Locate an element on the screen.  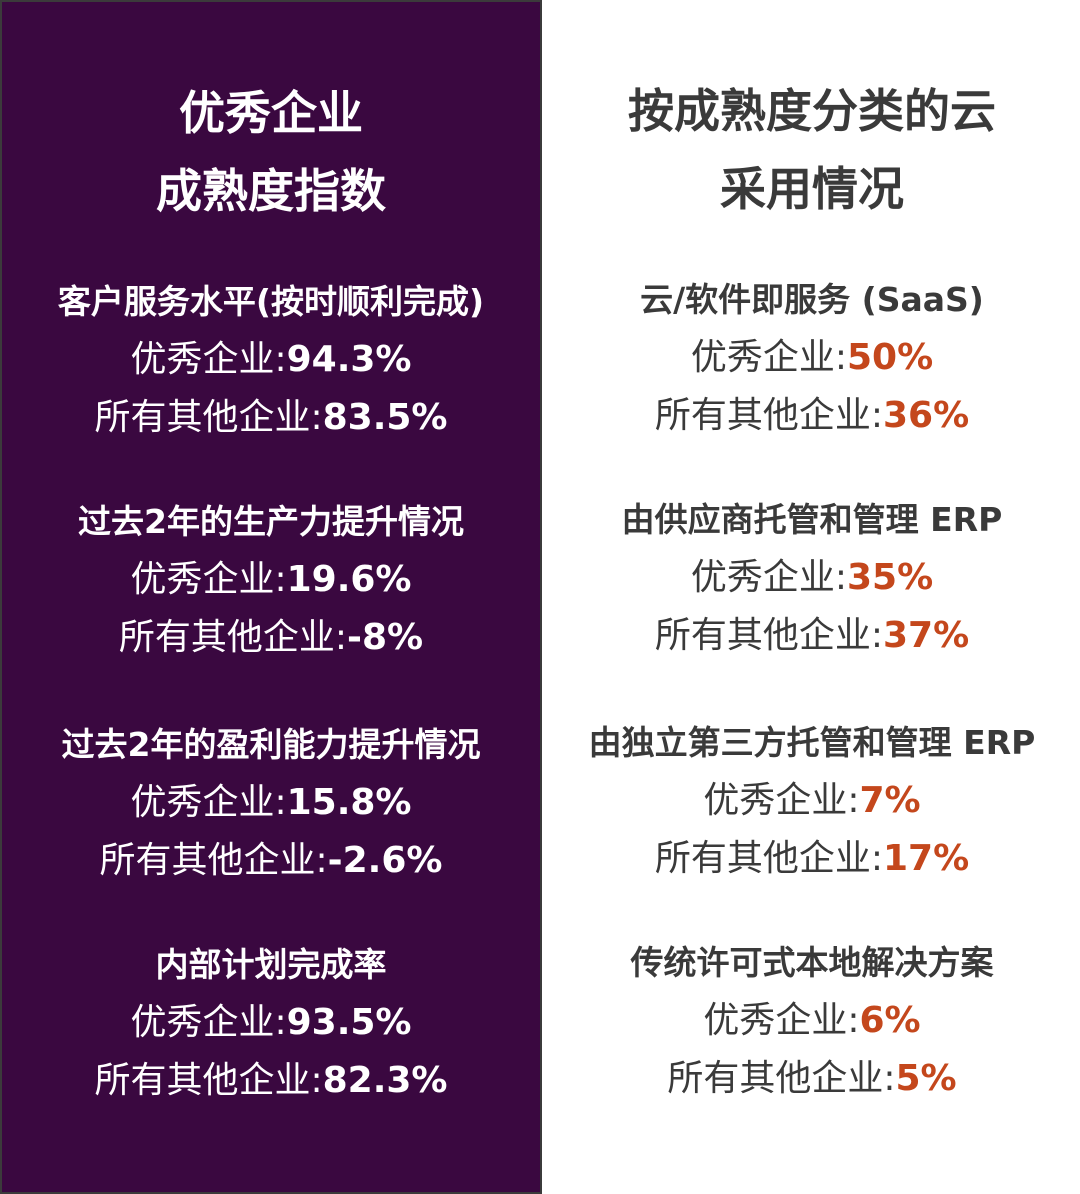
metric-heading: 传统许可式本地解决方案 is located at coordinates (812, 962).